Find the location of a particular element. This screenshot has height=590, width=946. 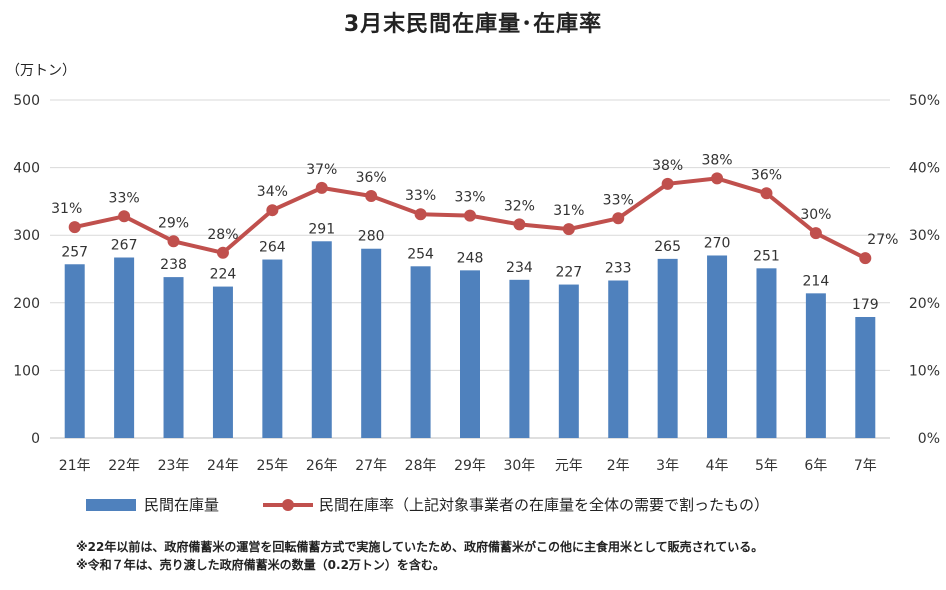

y-right-tick-label: 50% is located at coordinates (924, 101).